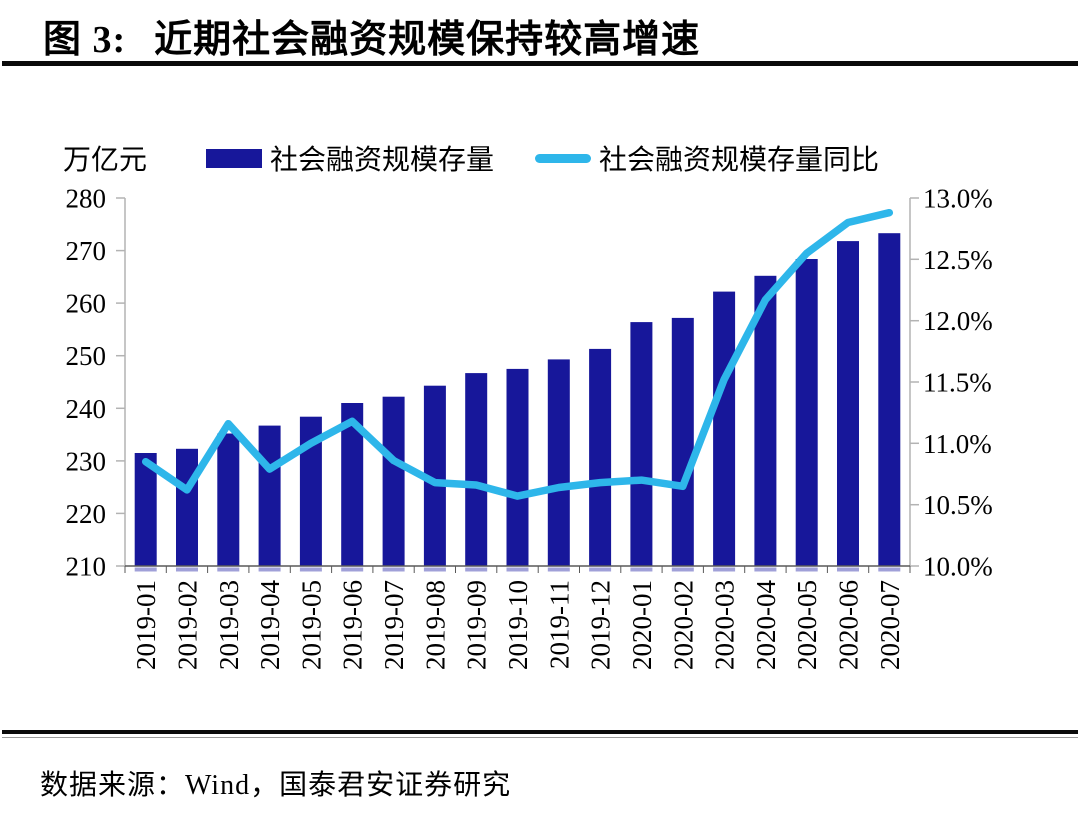 This screenshot has height=815, width=1080. I want to click on x-axis-label-2020-07: 2020-07, so click(890, 625).